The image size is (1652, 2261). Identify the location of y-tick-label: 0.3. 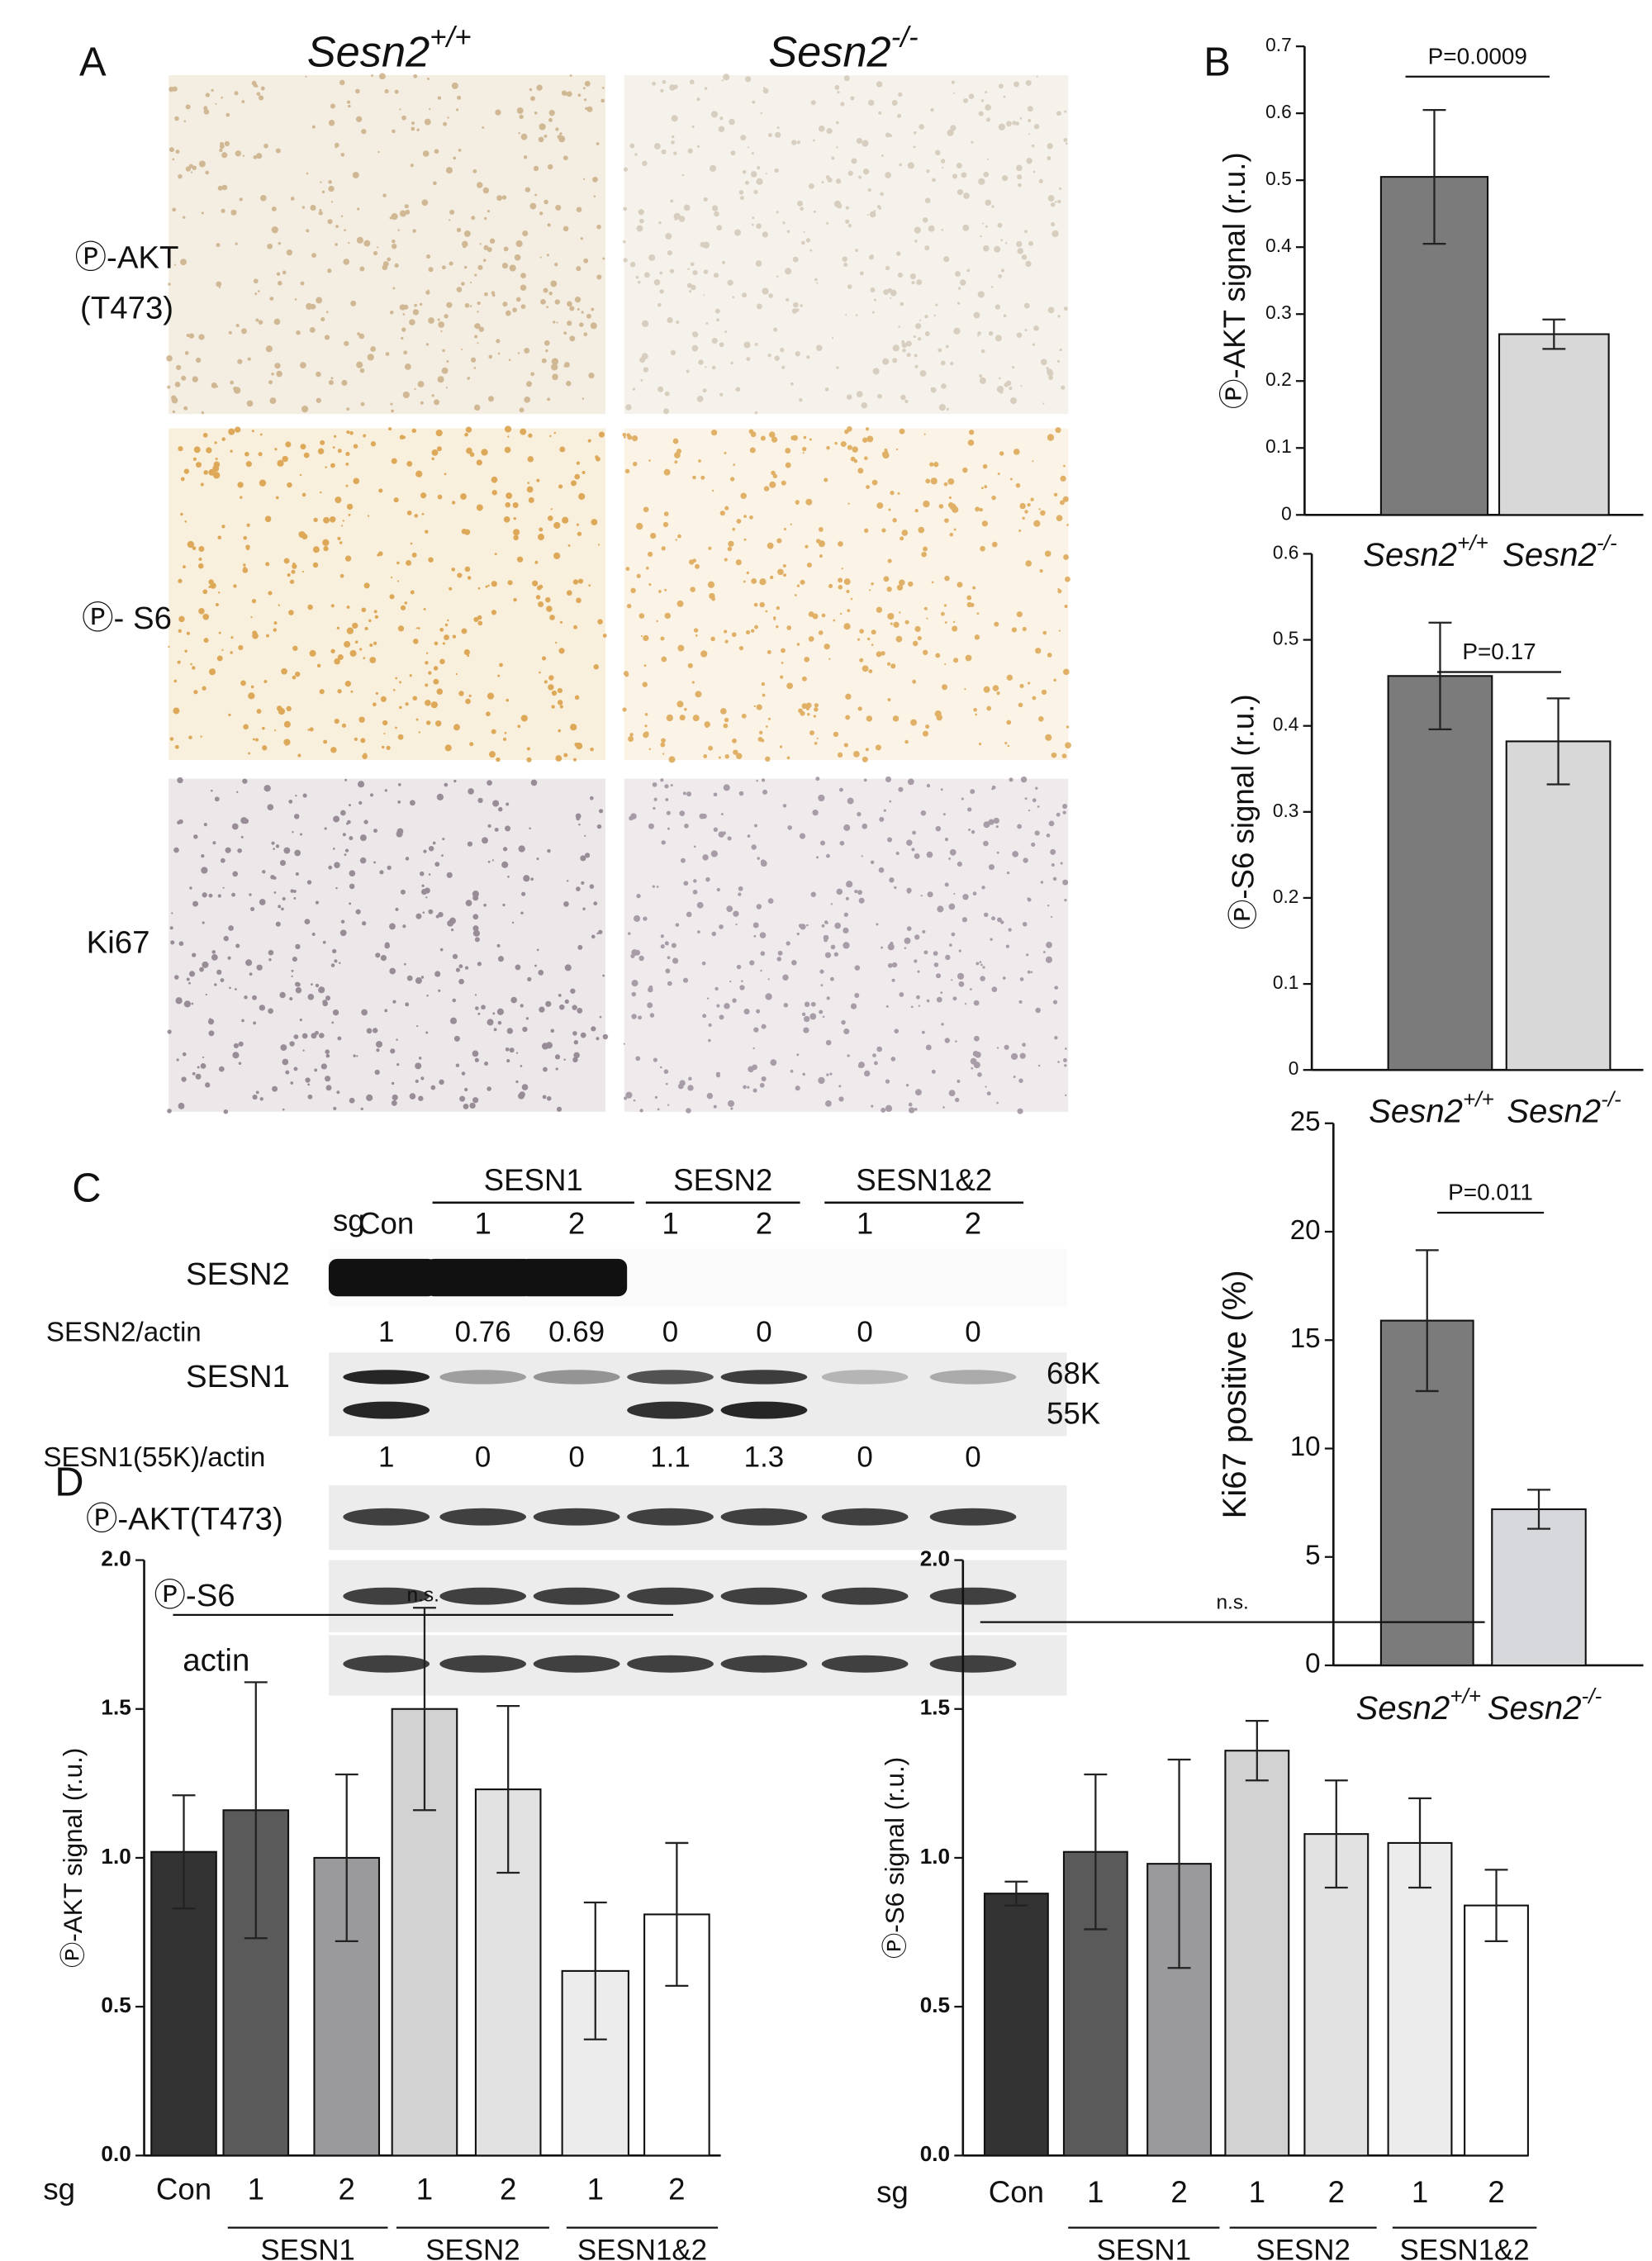
(1286, 810).